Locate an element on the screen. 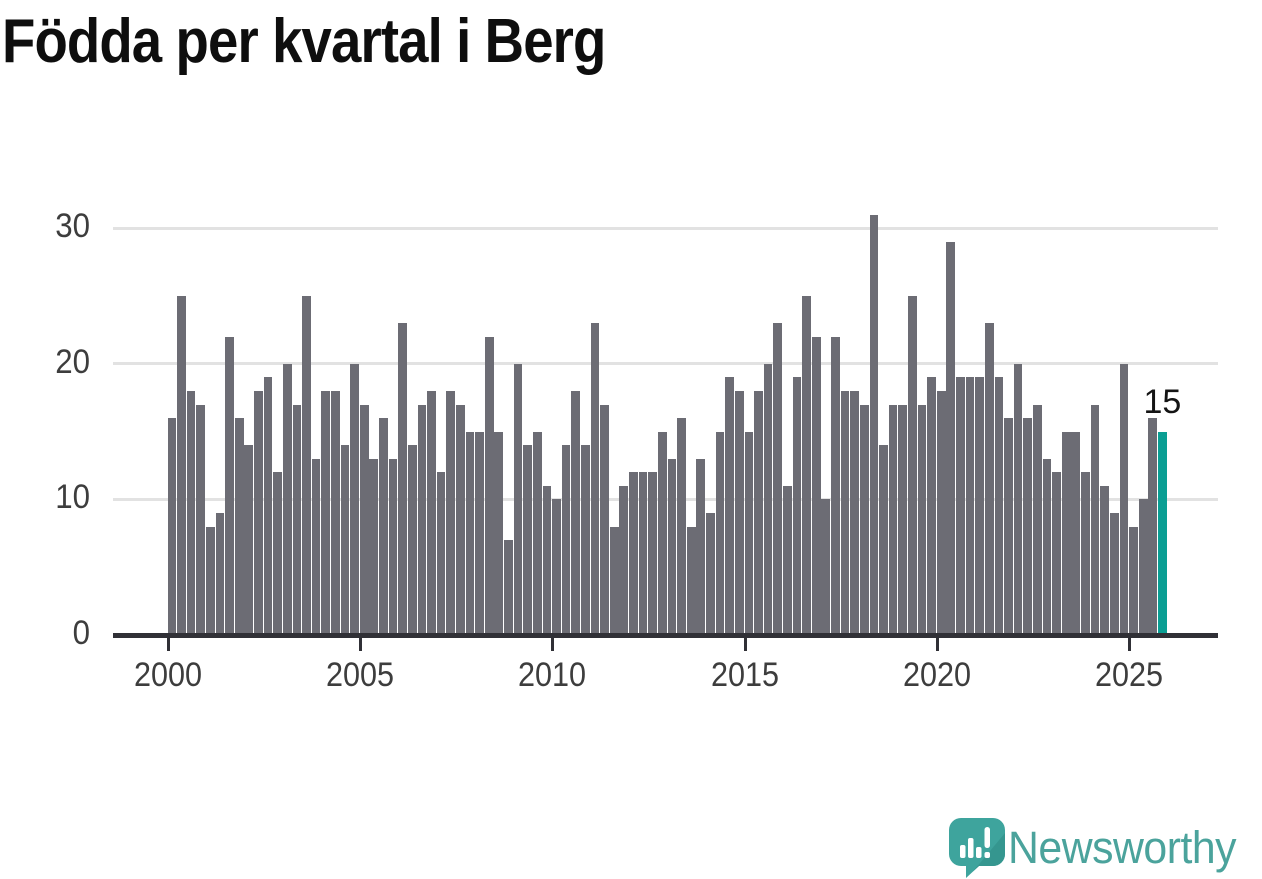 The width and height of the screenshot is (1262, 879). page-title: Födda per kvartal i Berg is located at coordinates (304, 41).